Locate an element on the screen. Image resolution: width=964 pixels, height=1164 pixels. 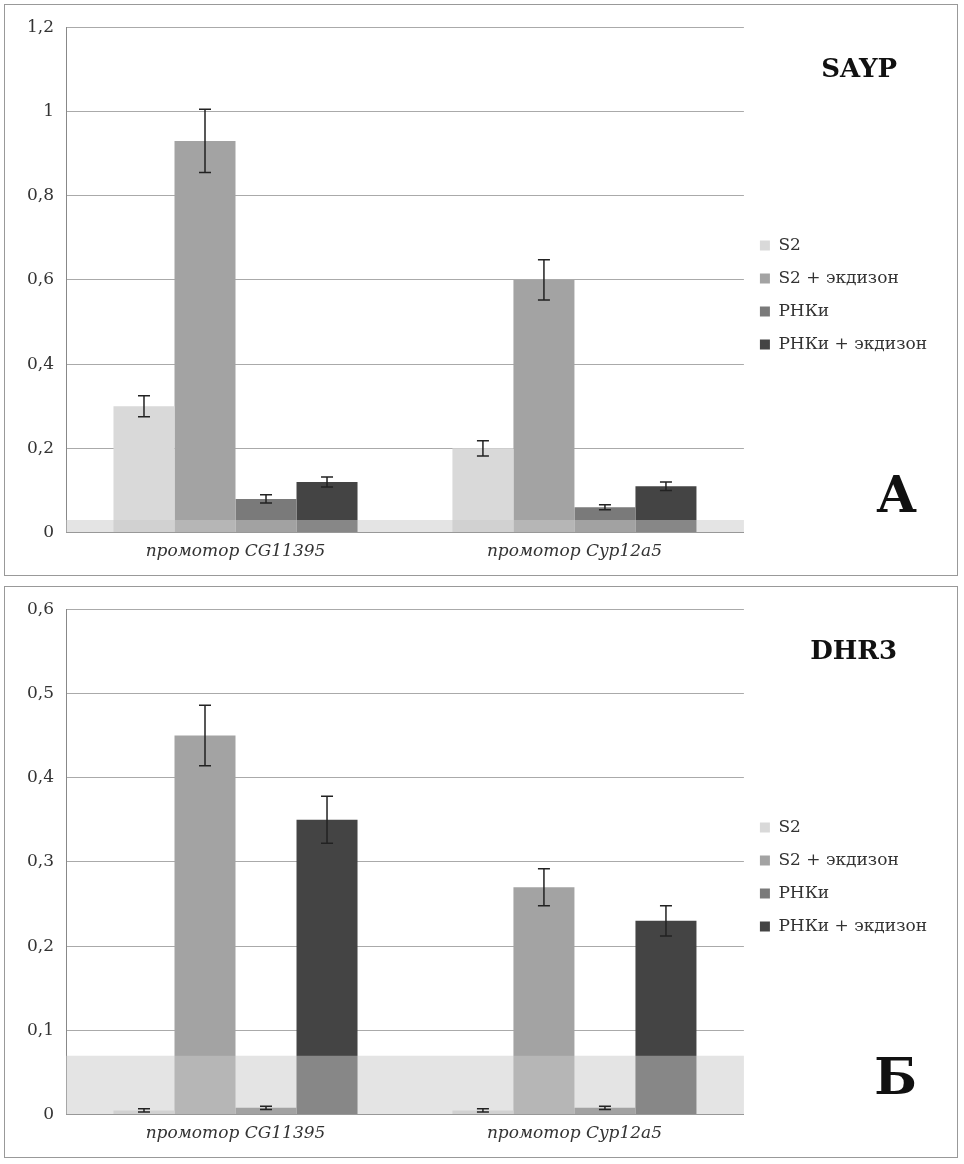
text: А is located at coordinates (896, 495).